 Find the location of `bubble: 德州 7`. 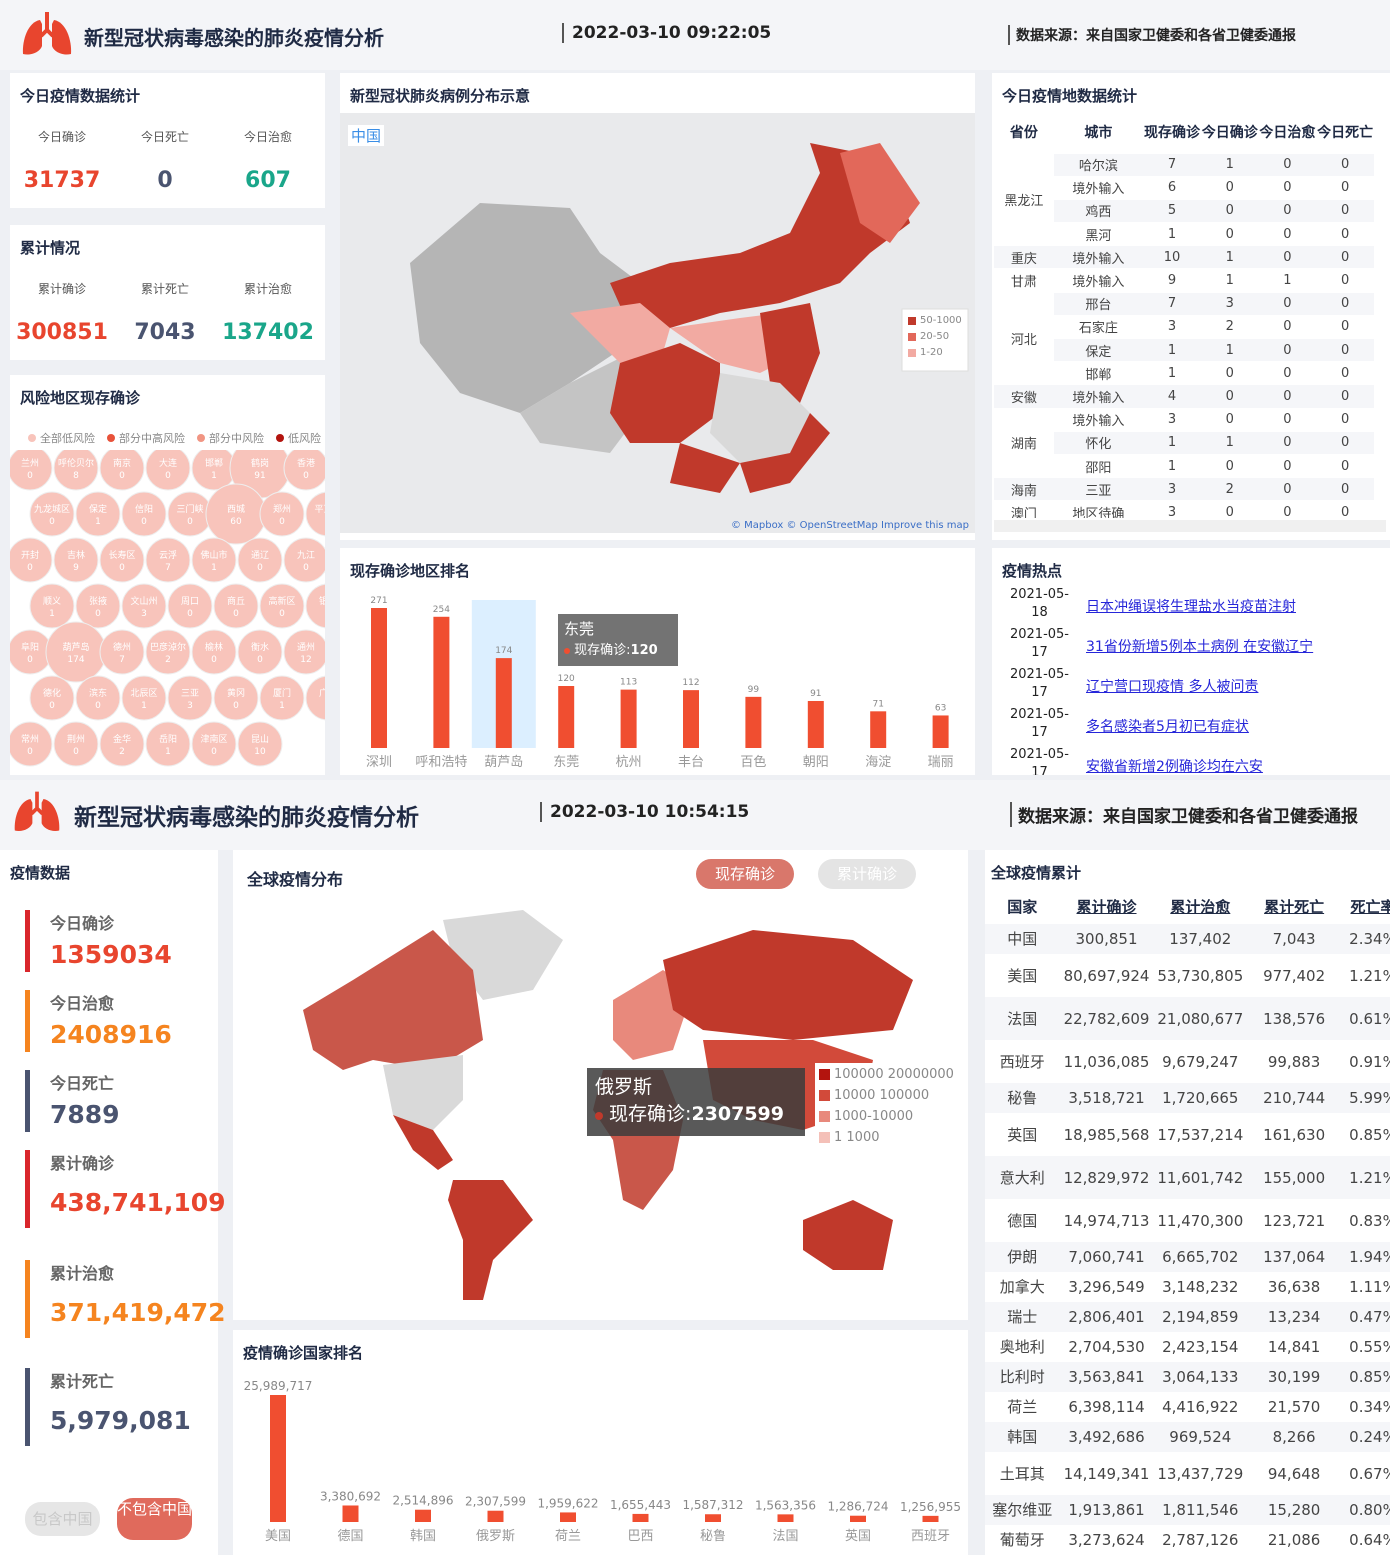

bubble: 德州 7 is located at coordinates (122, 652).